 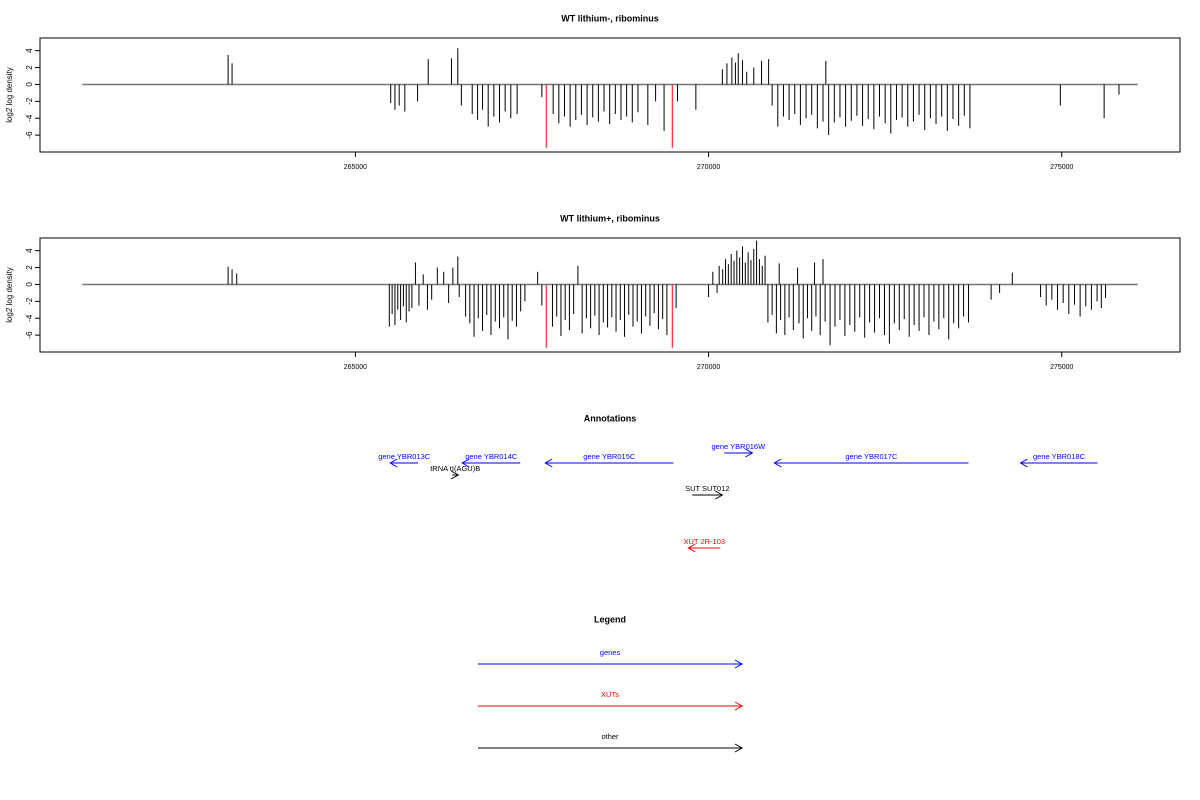 I want to click on feature-label: gene YBR017C, so click(x=871, y=456).